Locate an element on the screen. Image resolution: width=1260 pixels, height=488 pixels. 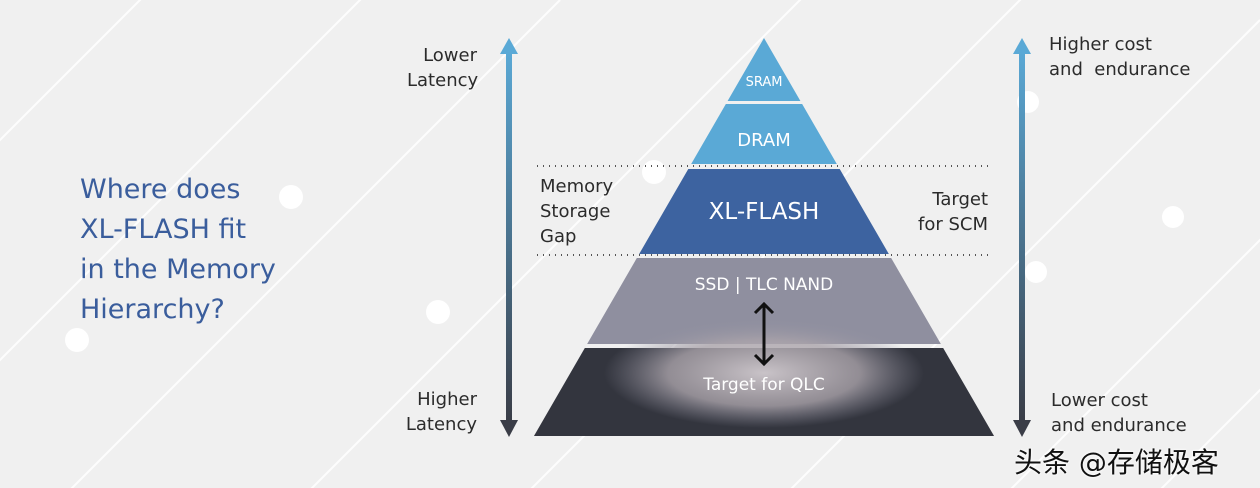
watermark: 头条 @存储极客 is located at coordinates (1116, 462).